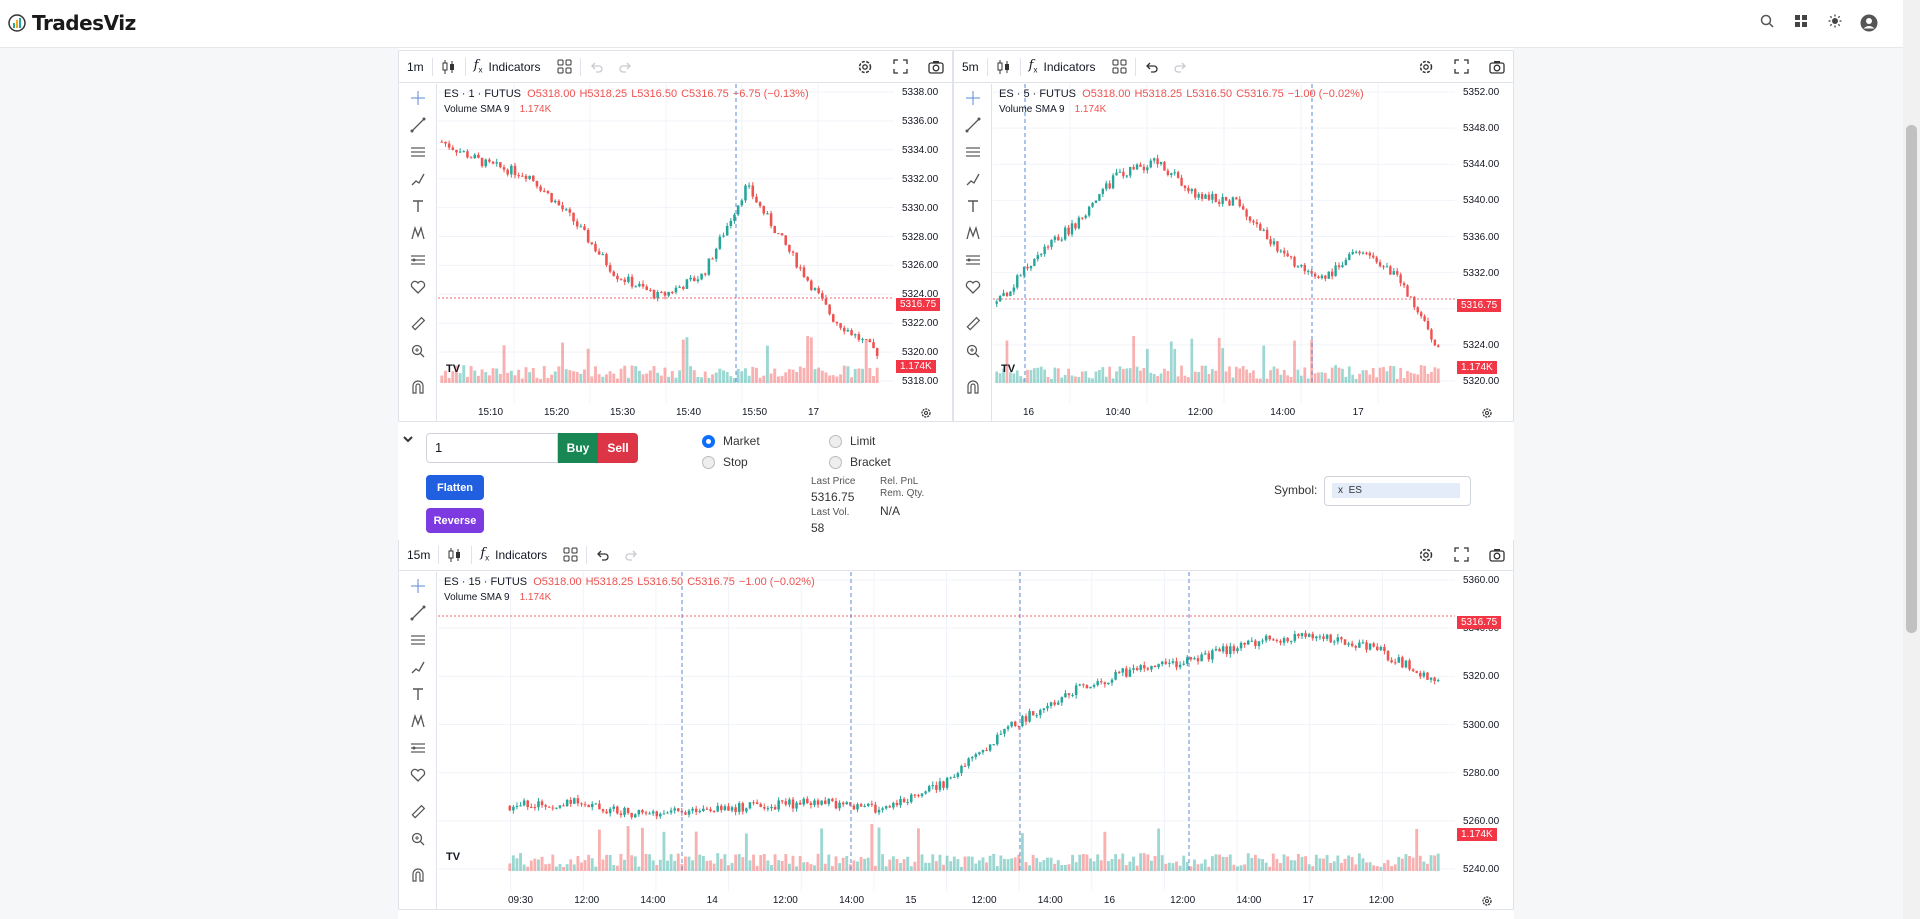  I want to click on order-type-limit: Limit, so click(852, 441).